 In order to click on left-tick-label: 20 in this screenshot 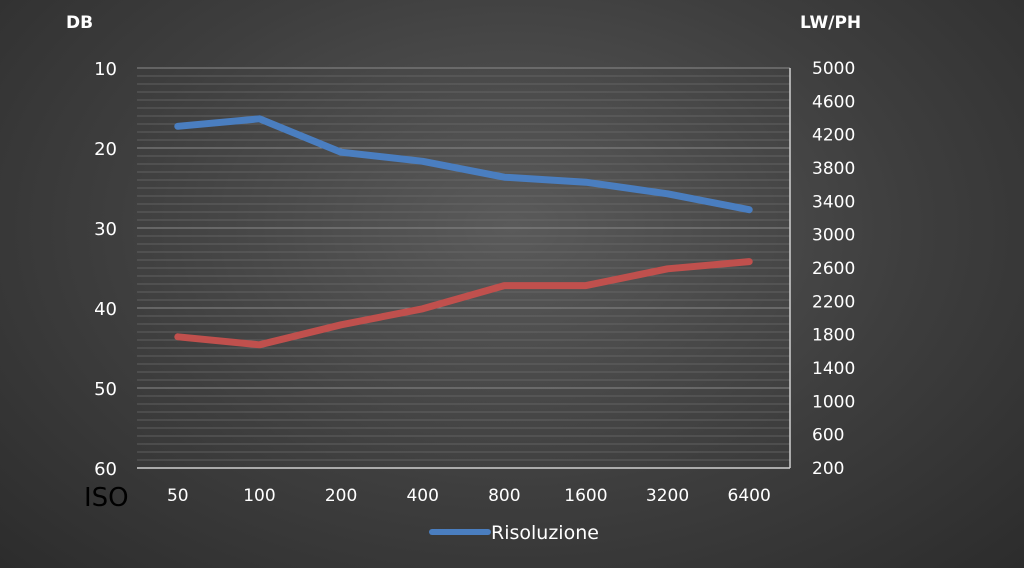, I will do `click(105, 149)`.